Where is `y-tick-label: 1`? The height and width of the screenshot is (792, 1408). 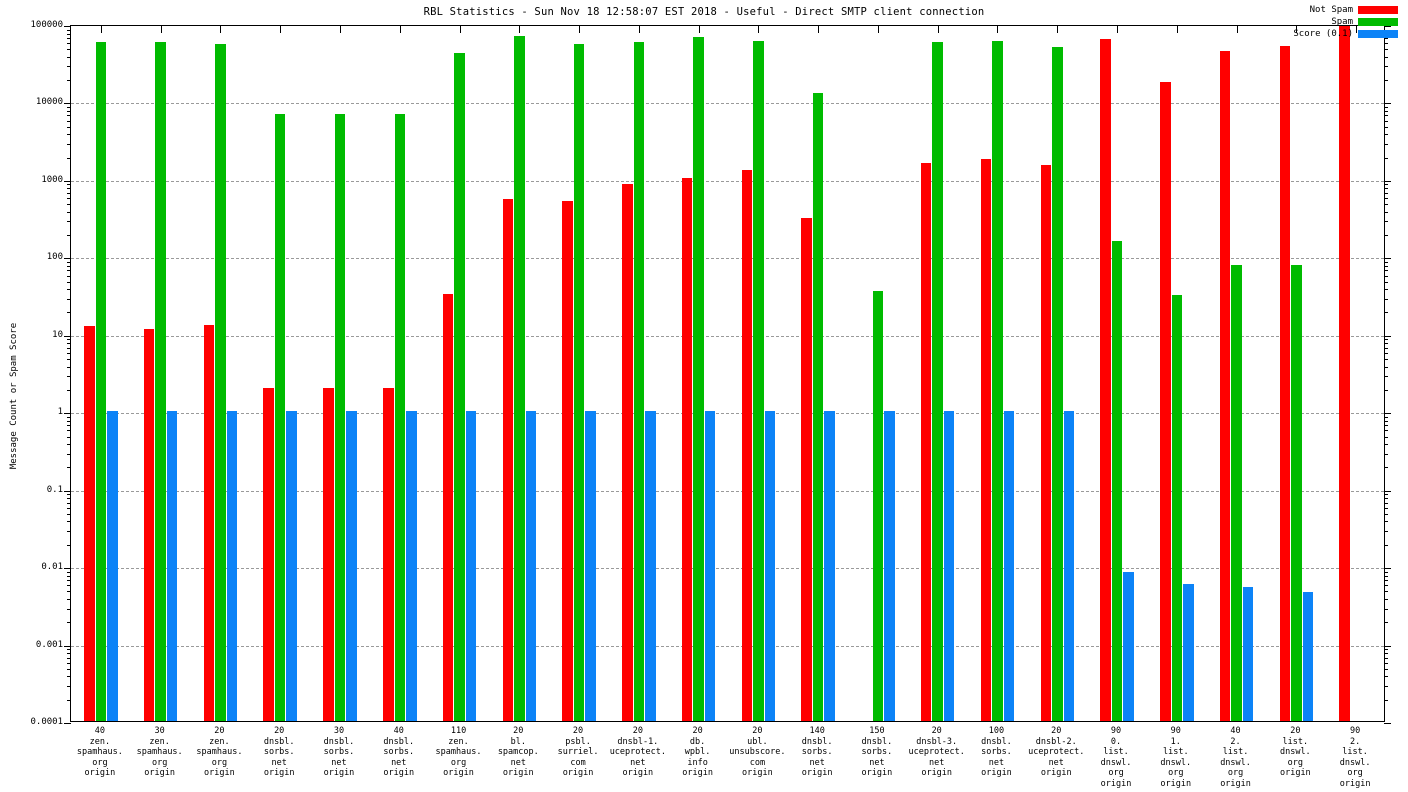 y-tick-label: 1 is located at coordinates (60, 412).